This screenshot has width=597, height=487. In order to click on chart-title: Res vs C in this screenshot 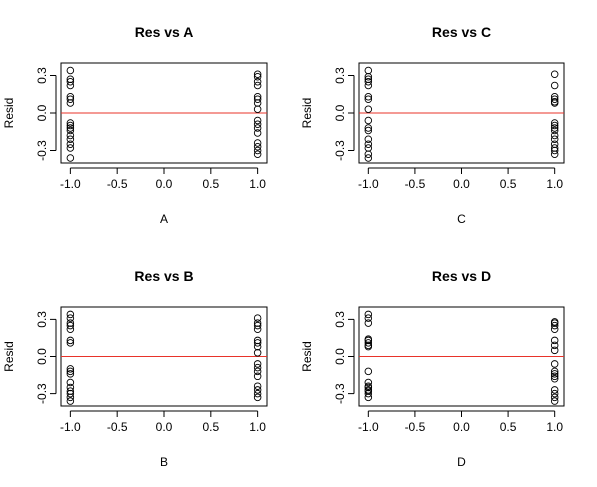, I will do `click(461, 32)`.